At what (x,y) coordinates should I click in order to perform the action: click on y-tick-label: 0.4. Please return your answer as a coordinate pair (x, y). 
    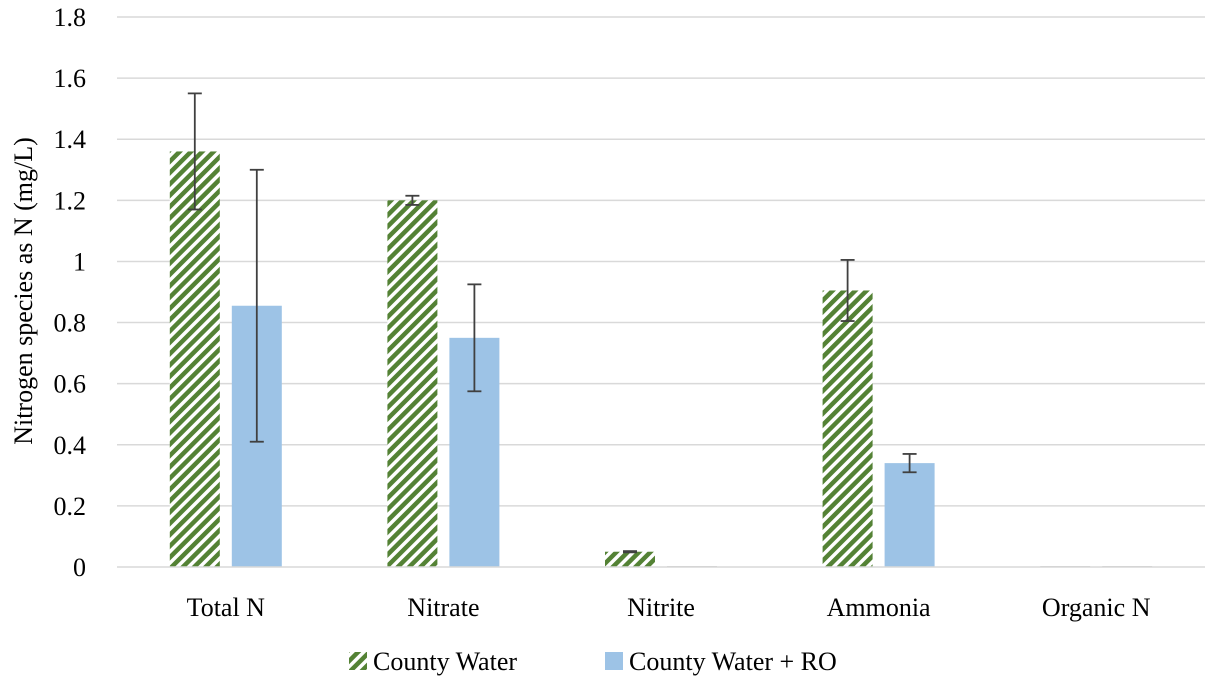
    Looking at the image, I should click on (70, 445).